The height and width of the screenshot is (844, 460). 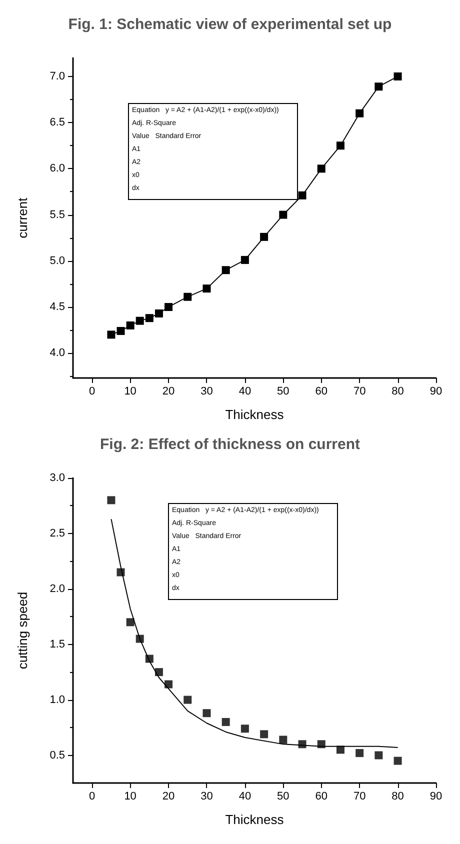 I want to click on y-tick-label: 2.0, so click(x=57, y=588).